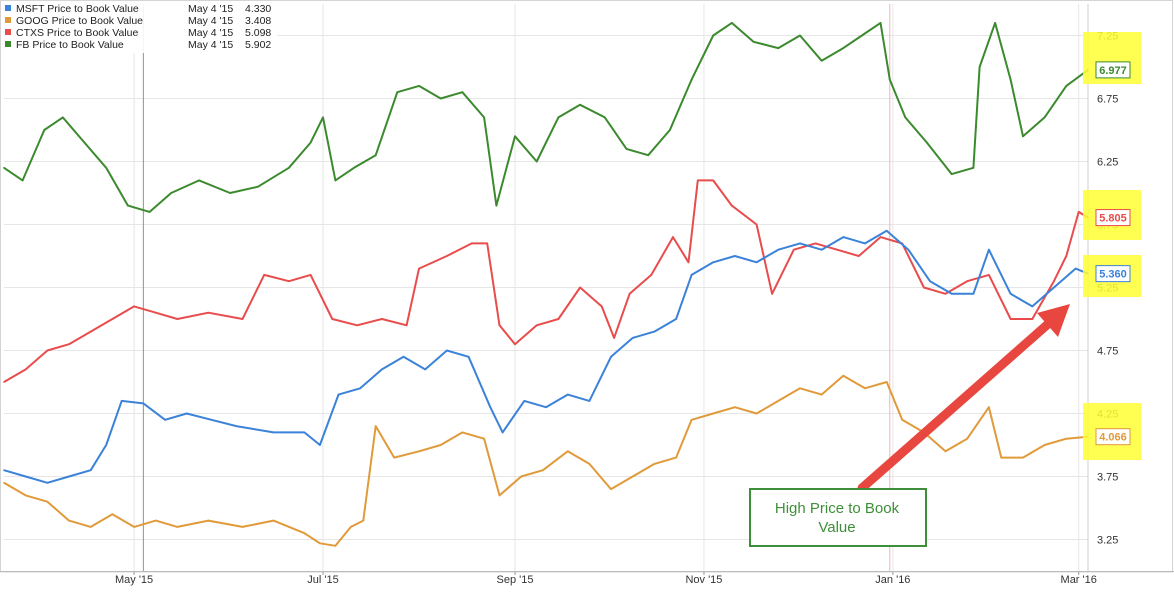  What do you see at coordinates (258, 45) in the screenshot?
I see `legend-value: 5.902` at bounding box center [258, 45].